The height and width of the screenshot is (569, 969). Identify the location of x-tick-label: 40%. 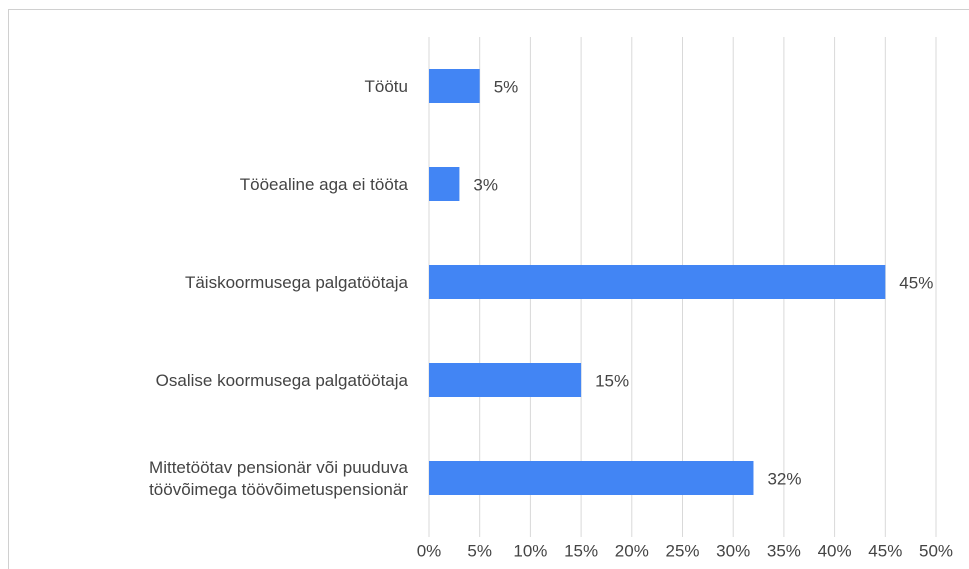
(835, 550).